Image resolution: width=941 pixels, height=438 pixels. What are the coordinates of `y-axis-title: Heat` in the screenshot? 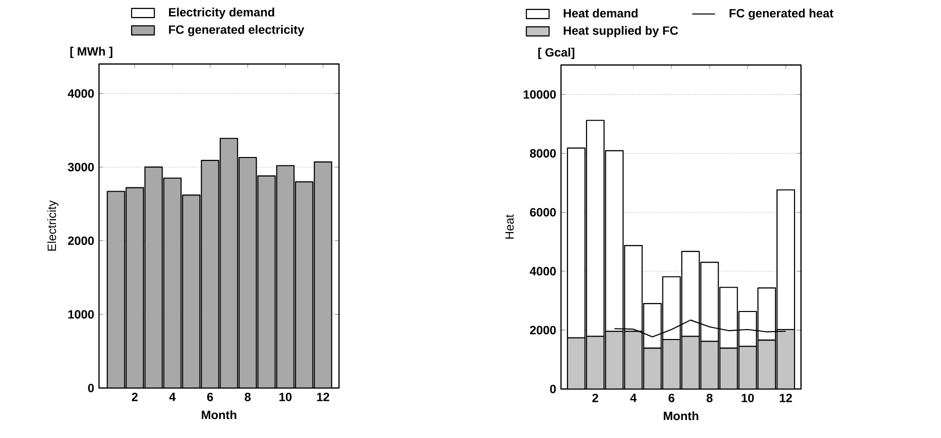 It's located at (509, 226).